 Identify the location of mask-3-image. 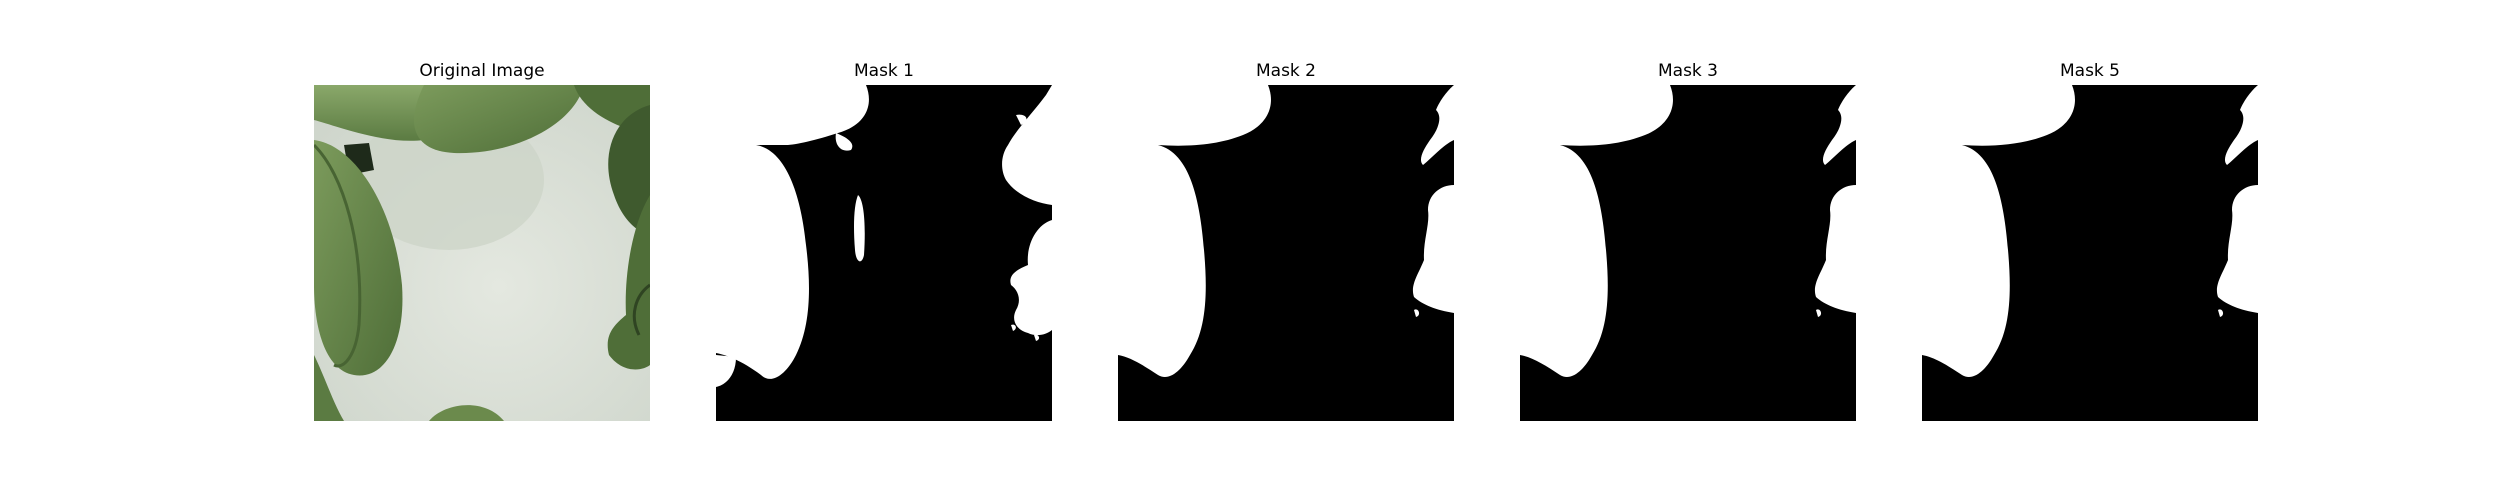
(1688, 253).